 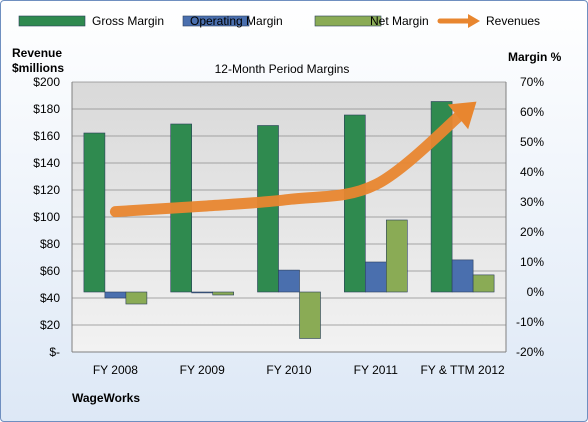 I want to click on legend-label: Gross Margin, so click(x=128, y=21).